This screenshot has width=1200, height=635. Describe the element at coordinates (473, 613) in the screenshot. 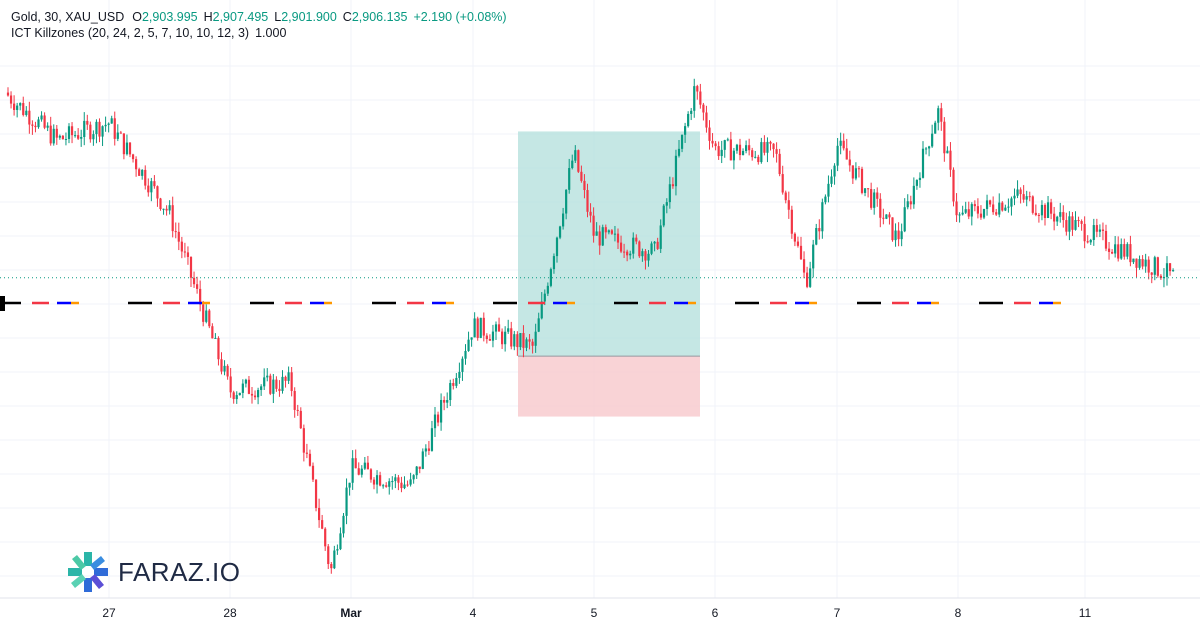

I see `x-tick-label: 4` at that location.